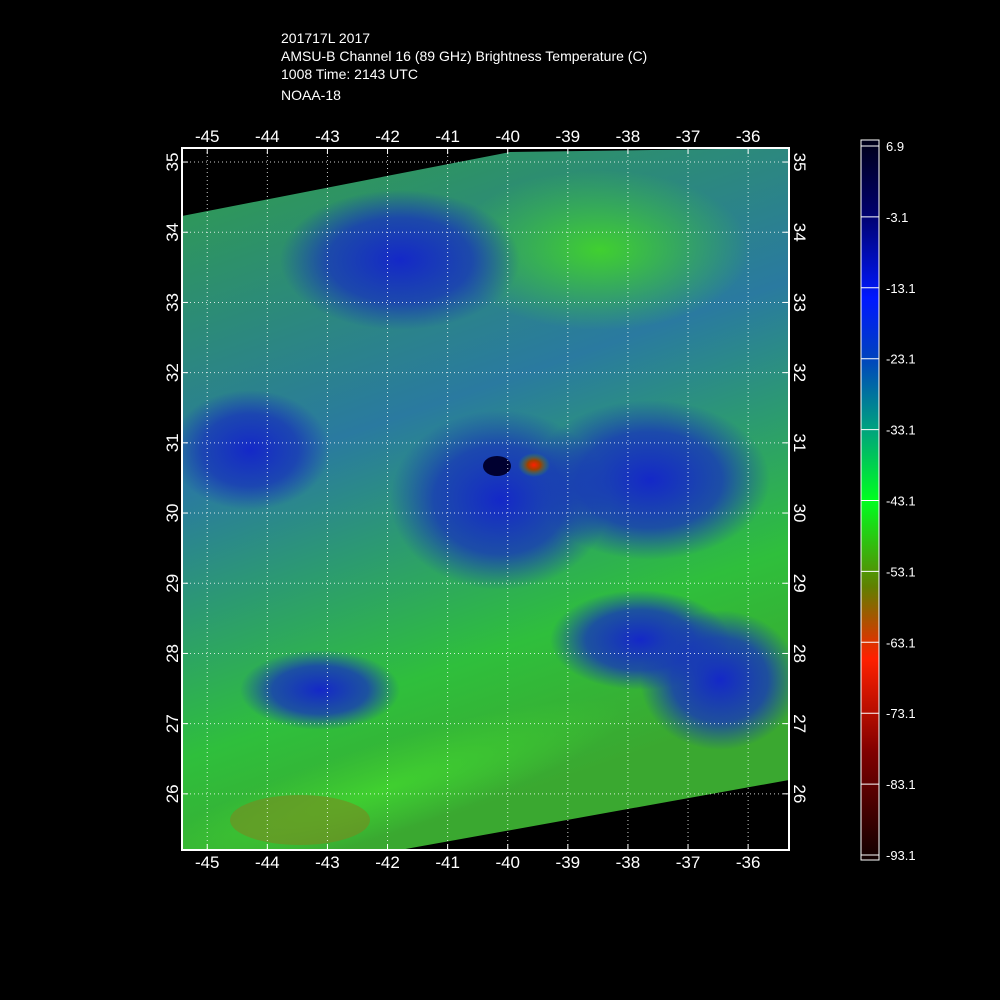  I want to click on title-line: 201717L 2017, so click(325, 38).